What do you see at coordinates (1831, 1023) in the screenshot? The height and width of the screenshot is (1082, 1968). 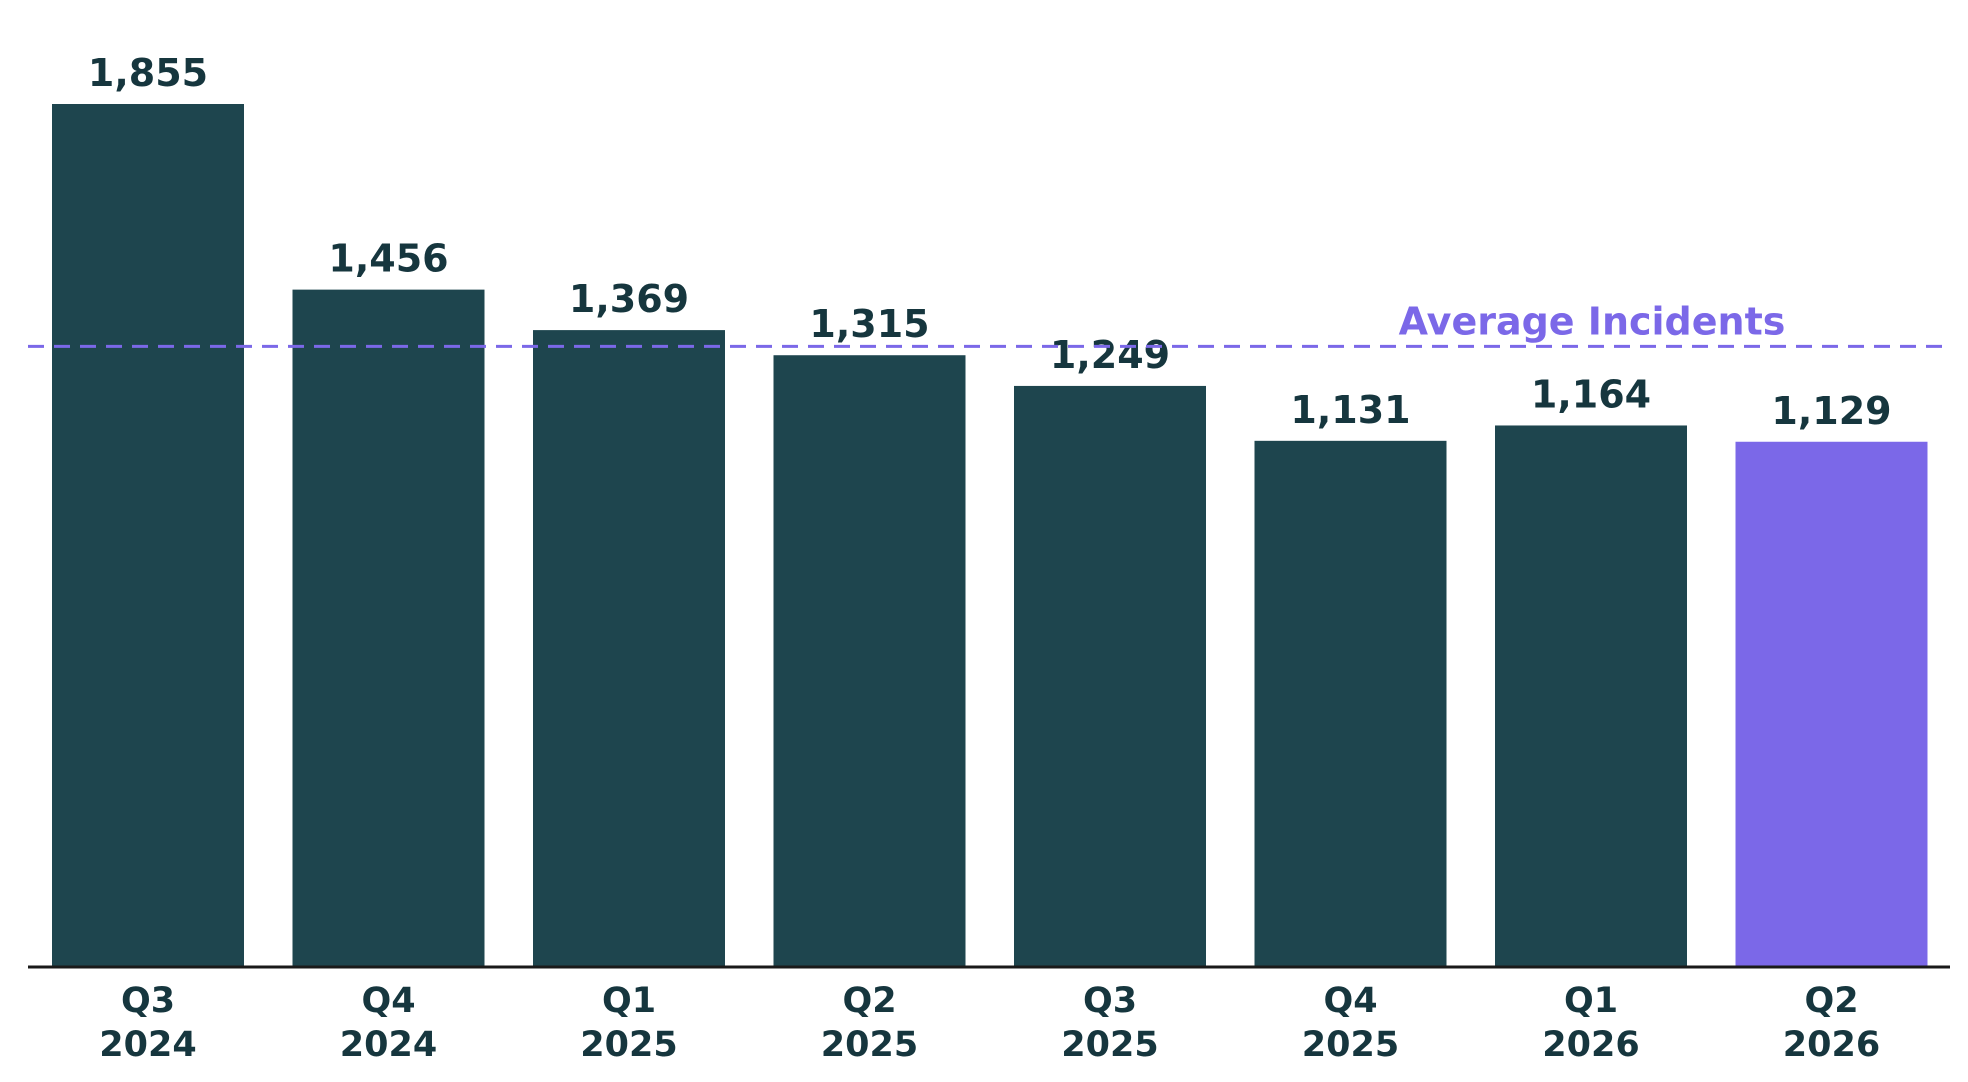 I see `x-tick-label: Q2 2026` at bounding box center [1831, 1023].